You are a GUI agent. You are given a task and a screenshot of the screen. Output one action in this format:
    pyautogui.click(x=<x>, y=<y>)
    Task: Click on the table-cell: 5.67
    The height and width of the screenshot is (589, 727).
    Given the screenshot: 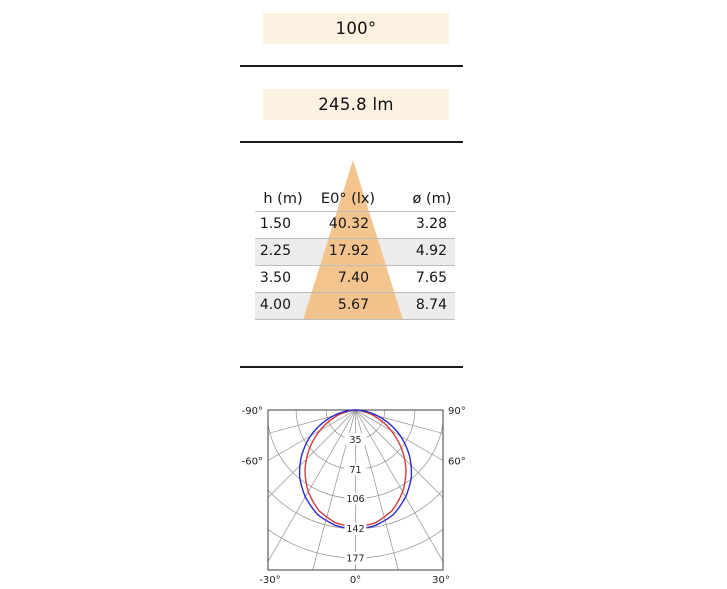 What is the action you would take?
    pyautogui.click(x=353, y=305)
    